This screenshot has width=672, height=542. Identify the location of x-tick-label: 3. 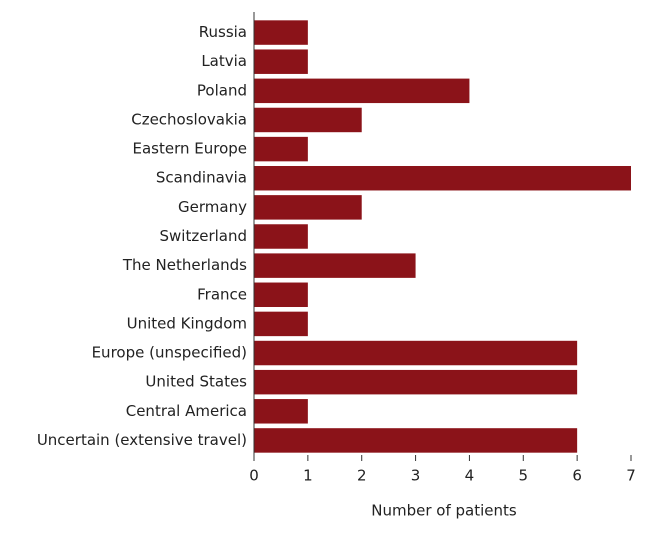
(416, 476).